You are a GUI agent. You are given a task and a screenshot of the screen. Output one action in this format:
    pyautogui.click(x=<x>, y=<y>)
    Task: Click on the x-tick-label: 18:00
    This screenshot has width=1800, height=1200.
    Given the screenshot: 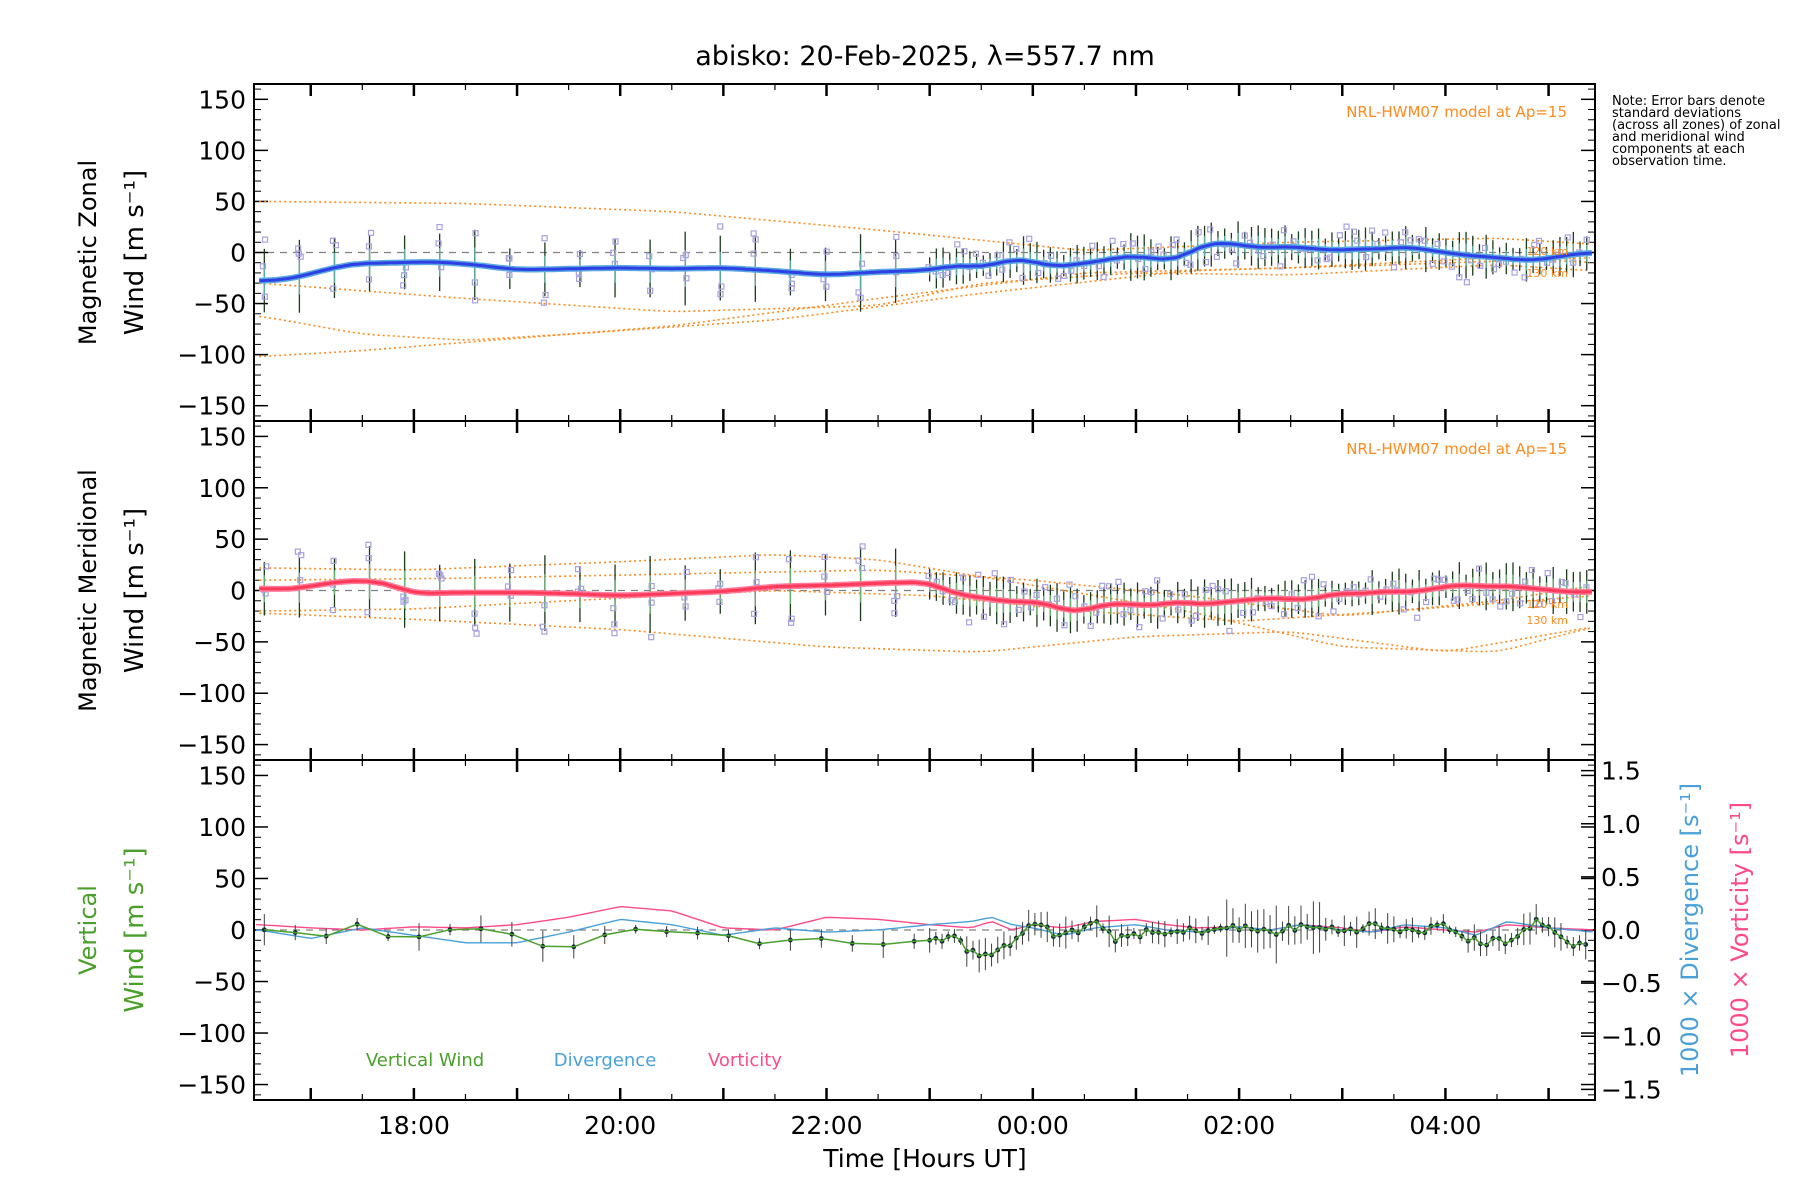 What is the action you would take?
    pyautogui.click(x=414, y=1125)
    